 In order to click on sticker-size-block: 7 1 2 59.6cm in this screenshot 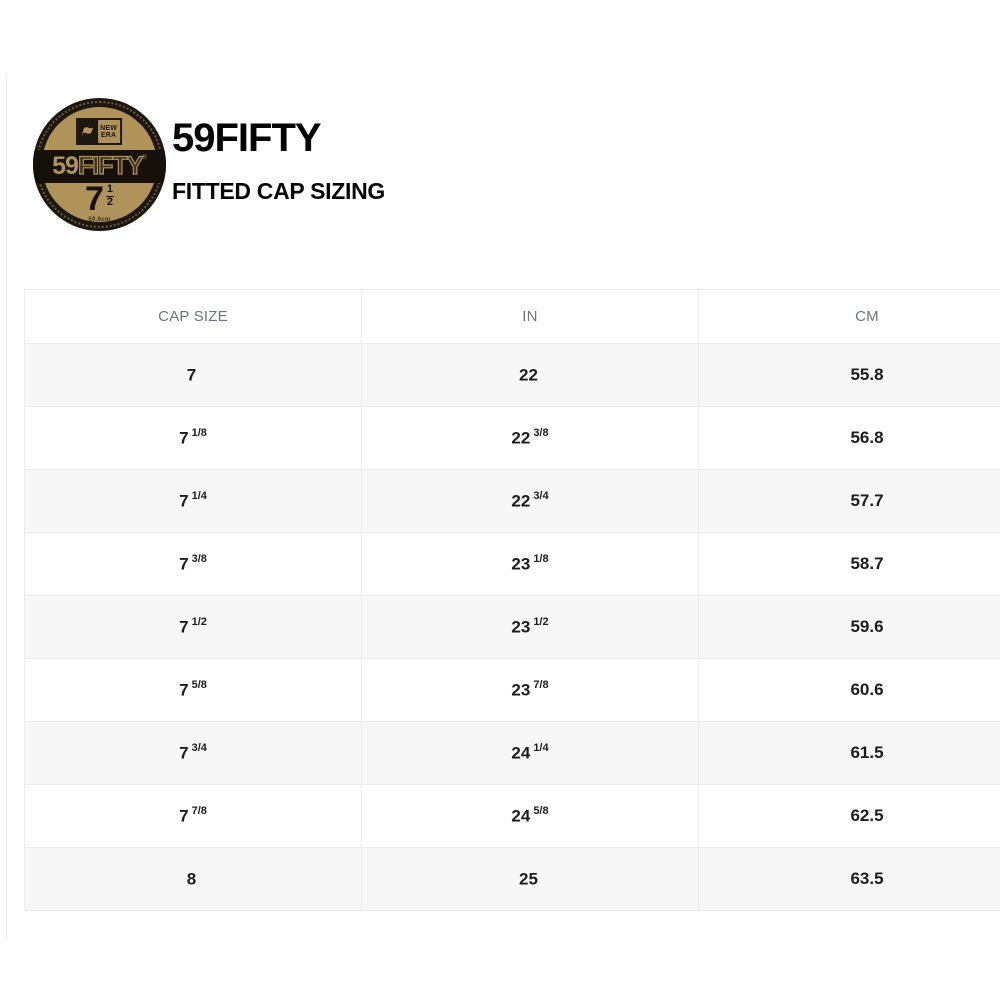, I will do `click(99, 202)`.